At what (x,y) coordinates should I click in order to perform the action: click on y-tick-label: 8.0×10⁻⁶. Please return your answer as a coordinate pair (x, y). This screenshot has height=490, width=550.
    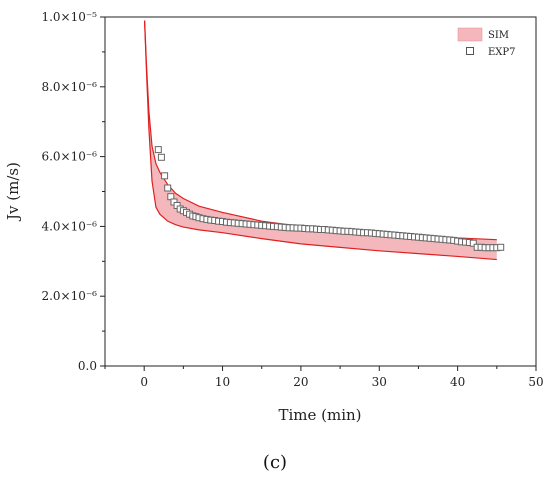
    Looking at the image, I should click on (69, 87).